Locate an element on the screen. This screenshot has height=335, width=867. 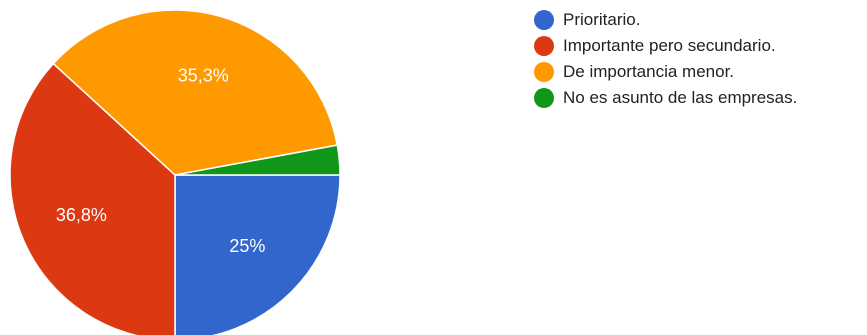
legend-item-4: No es asunto de las empresas. is located at coordinates (665, 98).